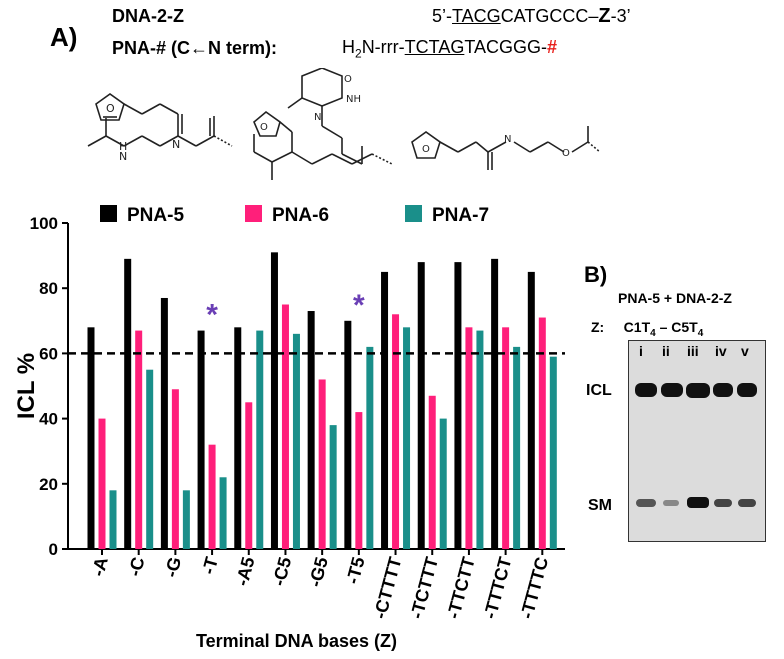 Image resolution: width=784 pixels, height=659 pixels. What do you see at coordinates (506, 47) in the screenshot?
I see `pna-rest: TACGGG-` at bounding box center [506, 47].